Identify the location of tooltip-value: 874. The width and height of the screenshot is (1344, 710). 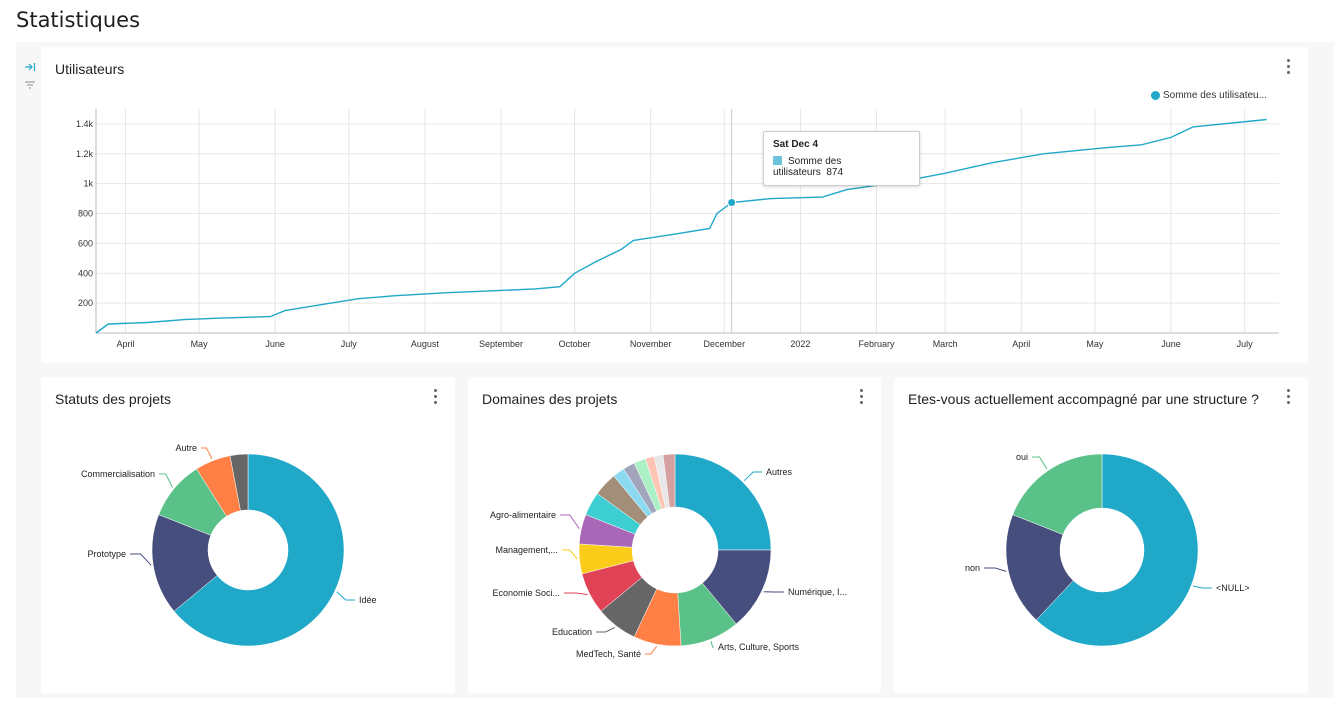
(835, 172).